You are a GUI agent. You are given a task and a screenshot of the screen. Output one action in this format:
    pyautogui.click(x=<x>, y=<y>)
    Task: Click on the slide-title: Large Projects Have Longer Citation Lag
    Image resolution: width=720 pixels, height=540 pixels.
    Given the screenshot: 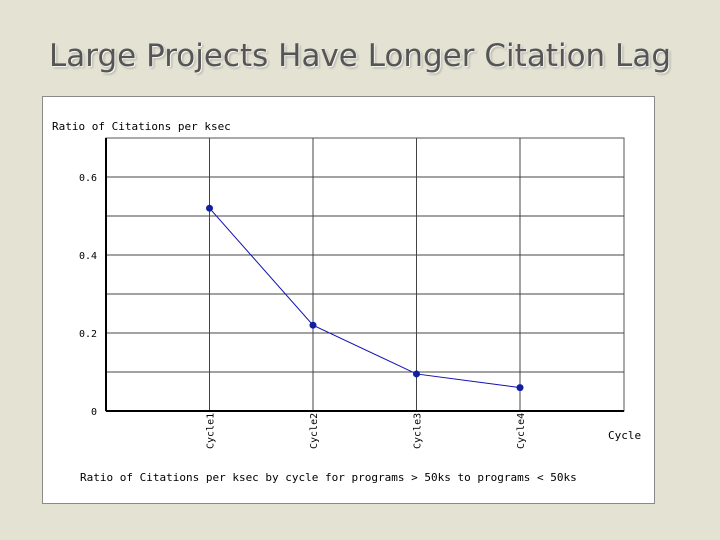 What is the action you would take?
    pyautogui.click(x=360, y=56)
    